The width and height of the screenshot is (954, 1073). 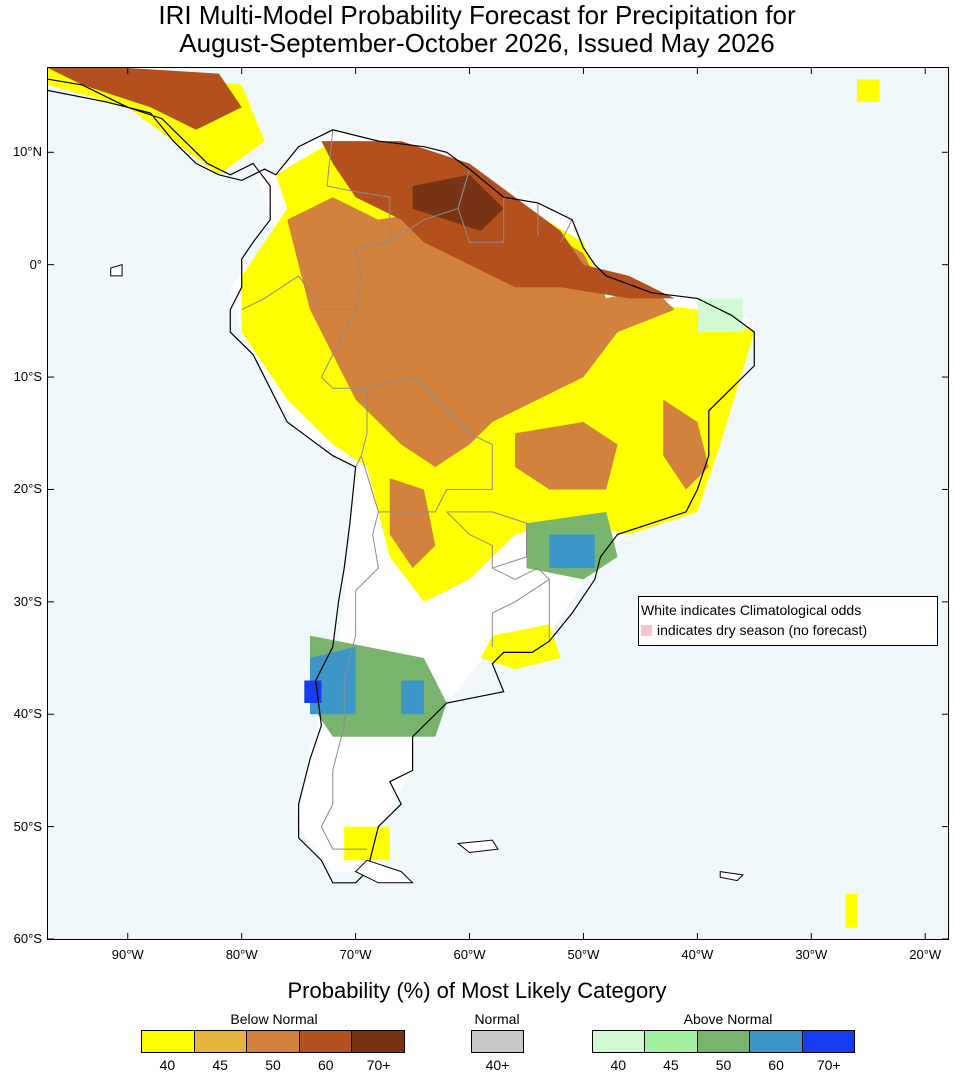 I want to click on legend-below-tick-4: 70+, so click(x=378, y=1065).